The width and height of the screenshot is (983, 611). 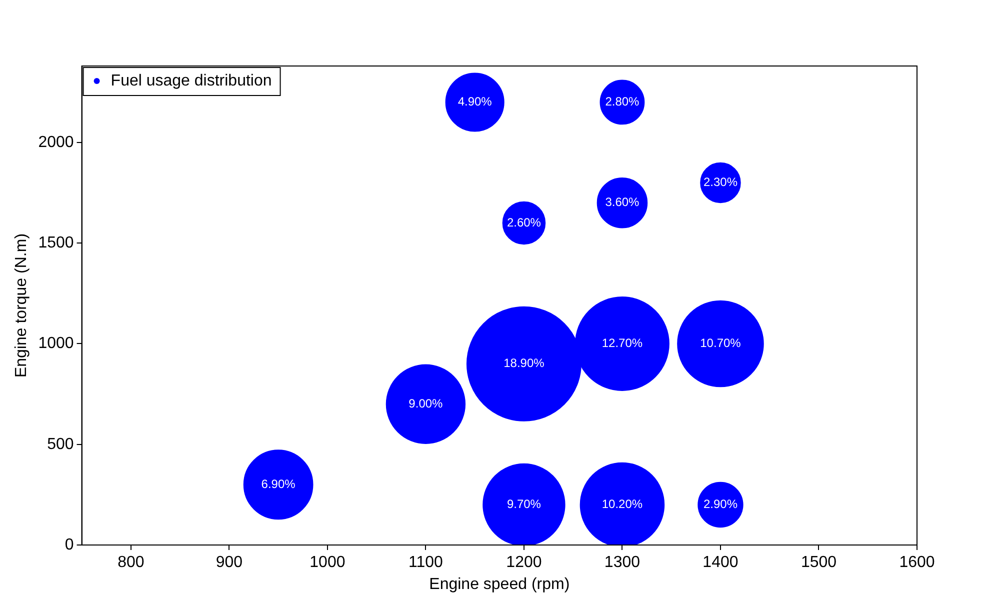 I want to click on y-tick-label: 1500, so click(x=56, y=243).